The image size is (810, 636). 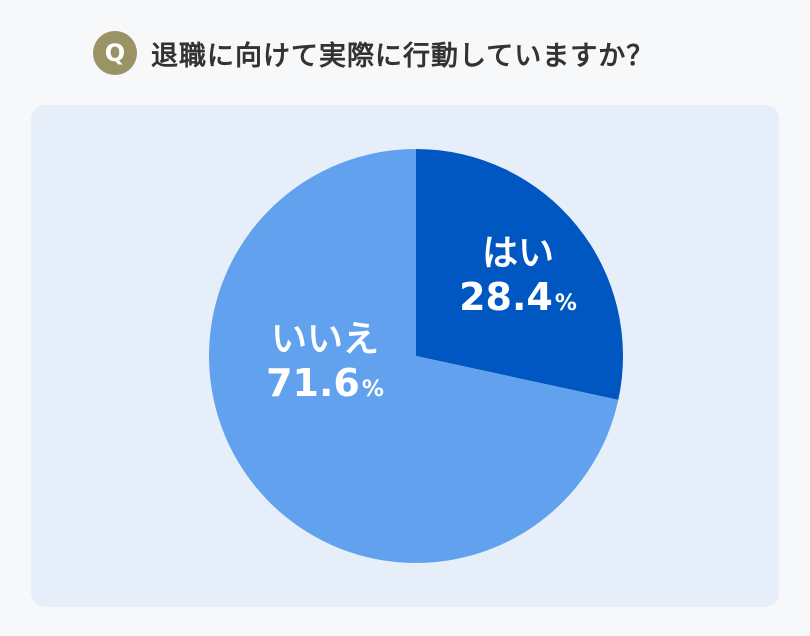 What do you see at coordinates (403, 56) in the screenshot?
I see `question-text: 退職に向けて実際に行動していますか？` at bounding box center [403, 56].